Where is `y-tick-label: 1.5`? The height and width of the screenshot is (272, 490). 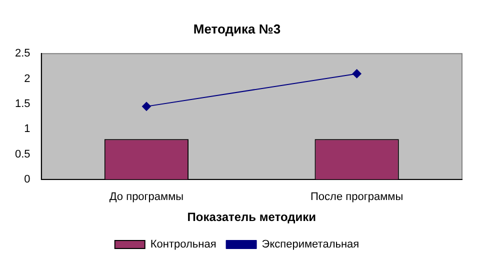 y-tick-label: 1.5 is located at coordinates (22, 104).